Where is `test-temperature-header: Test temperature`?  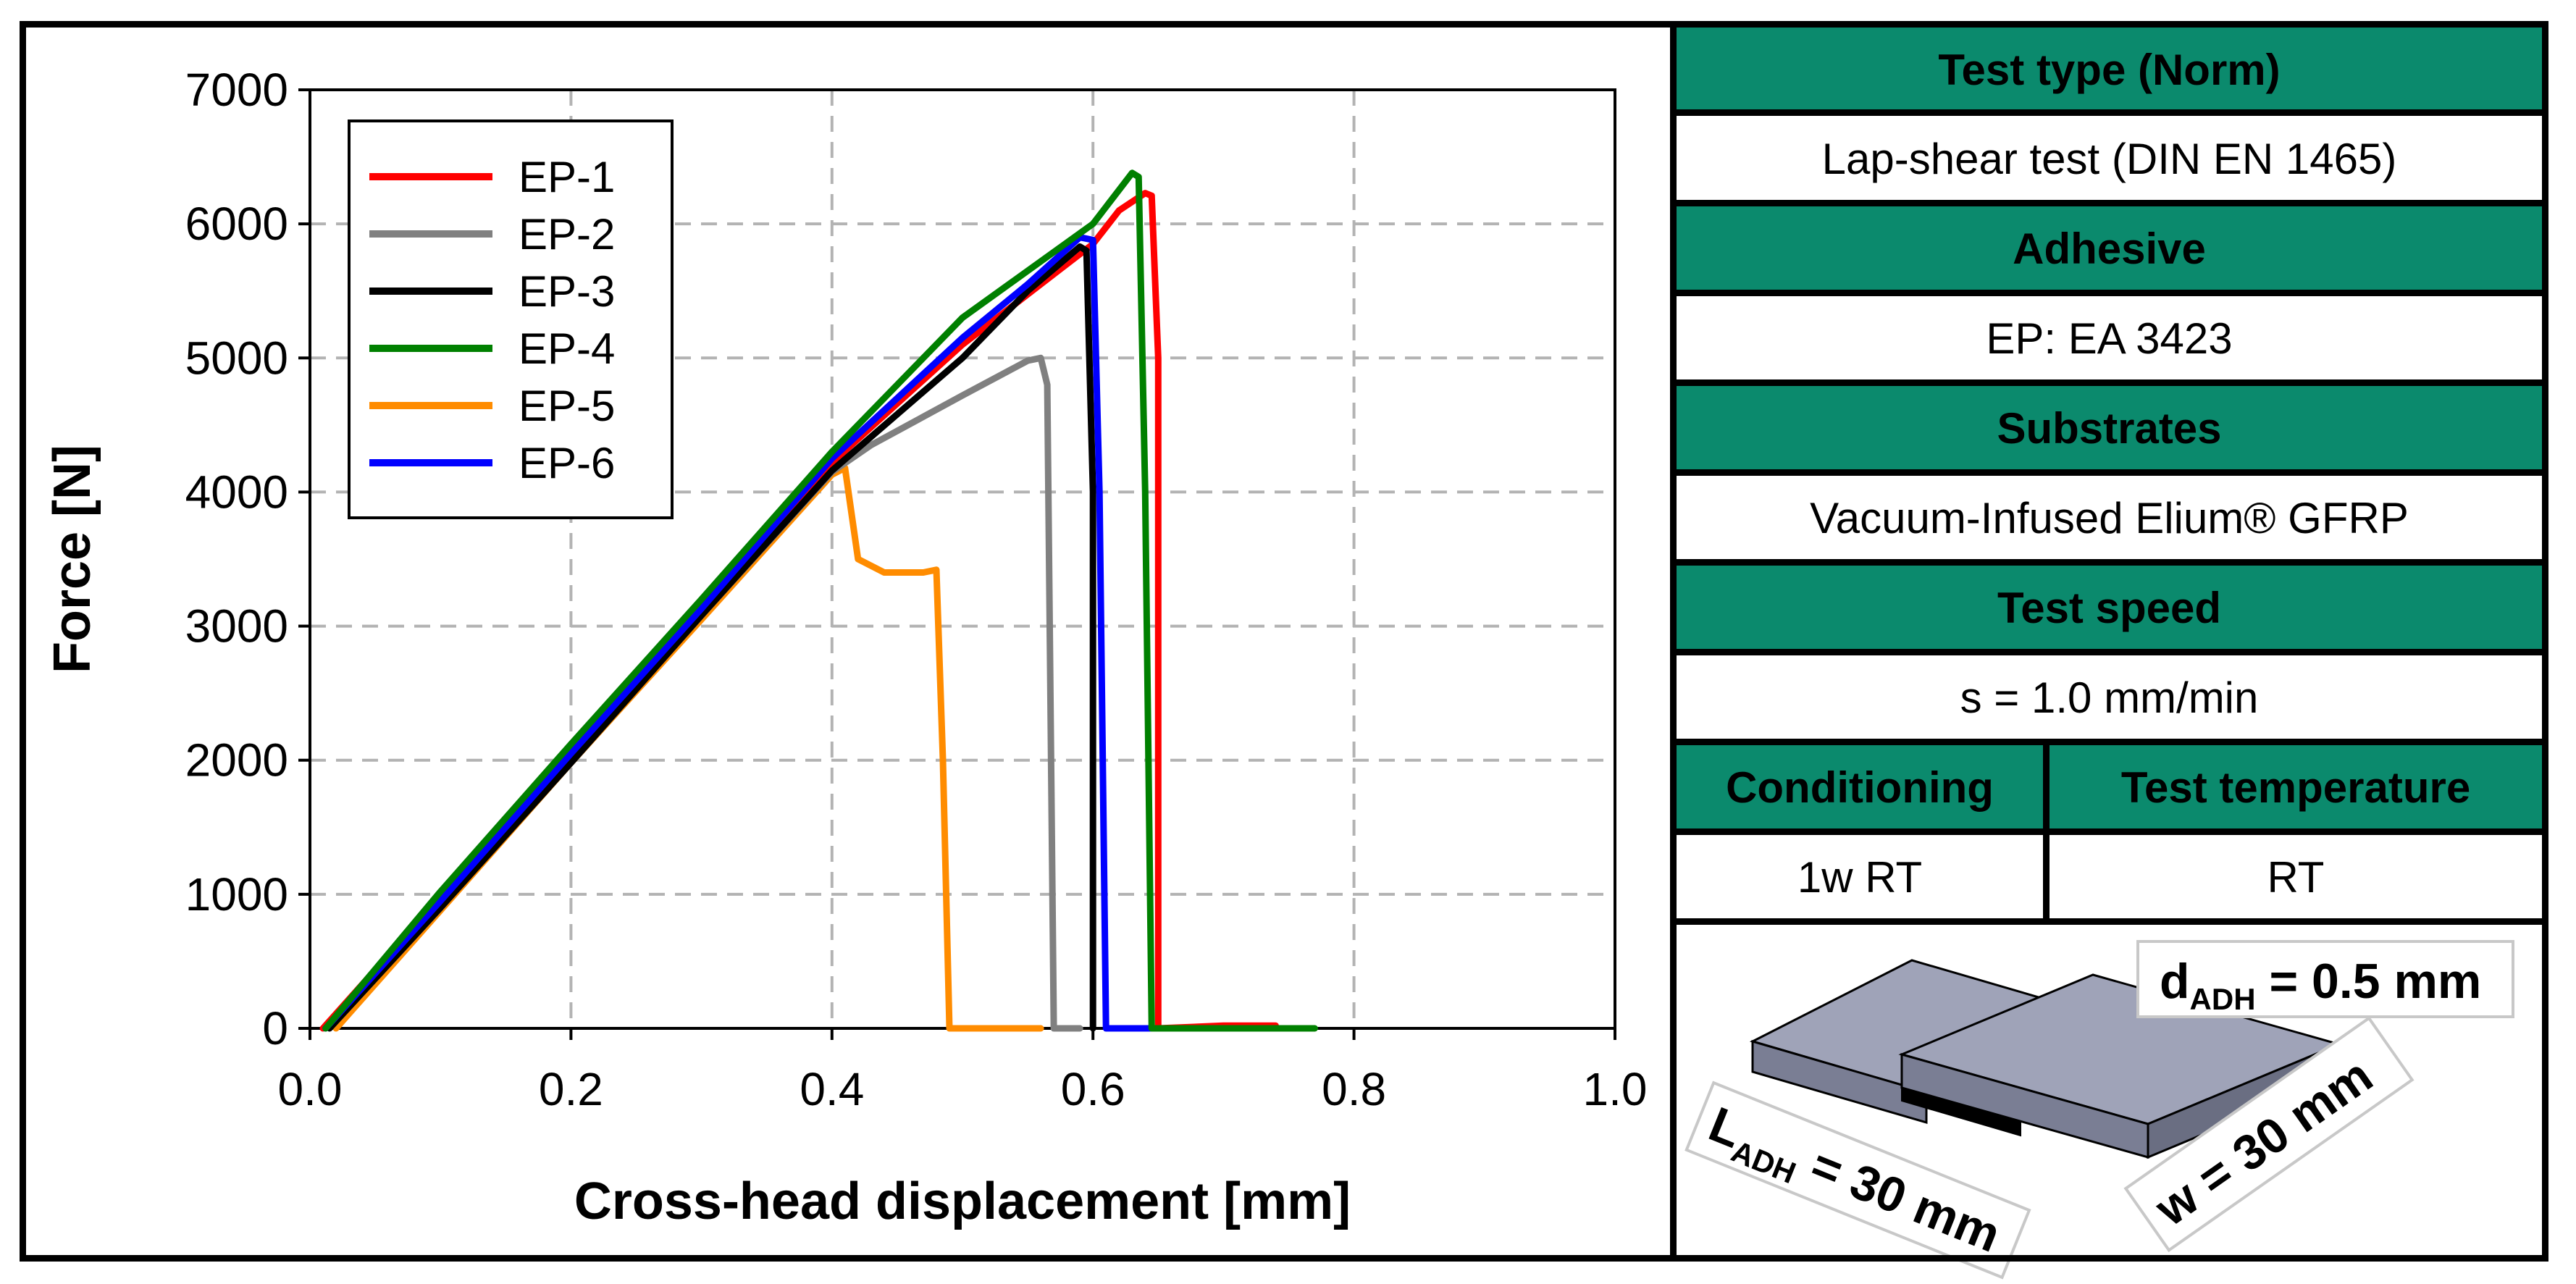 test-temperature-header: Test temperature is located at coordinates (2296, 787).